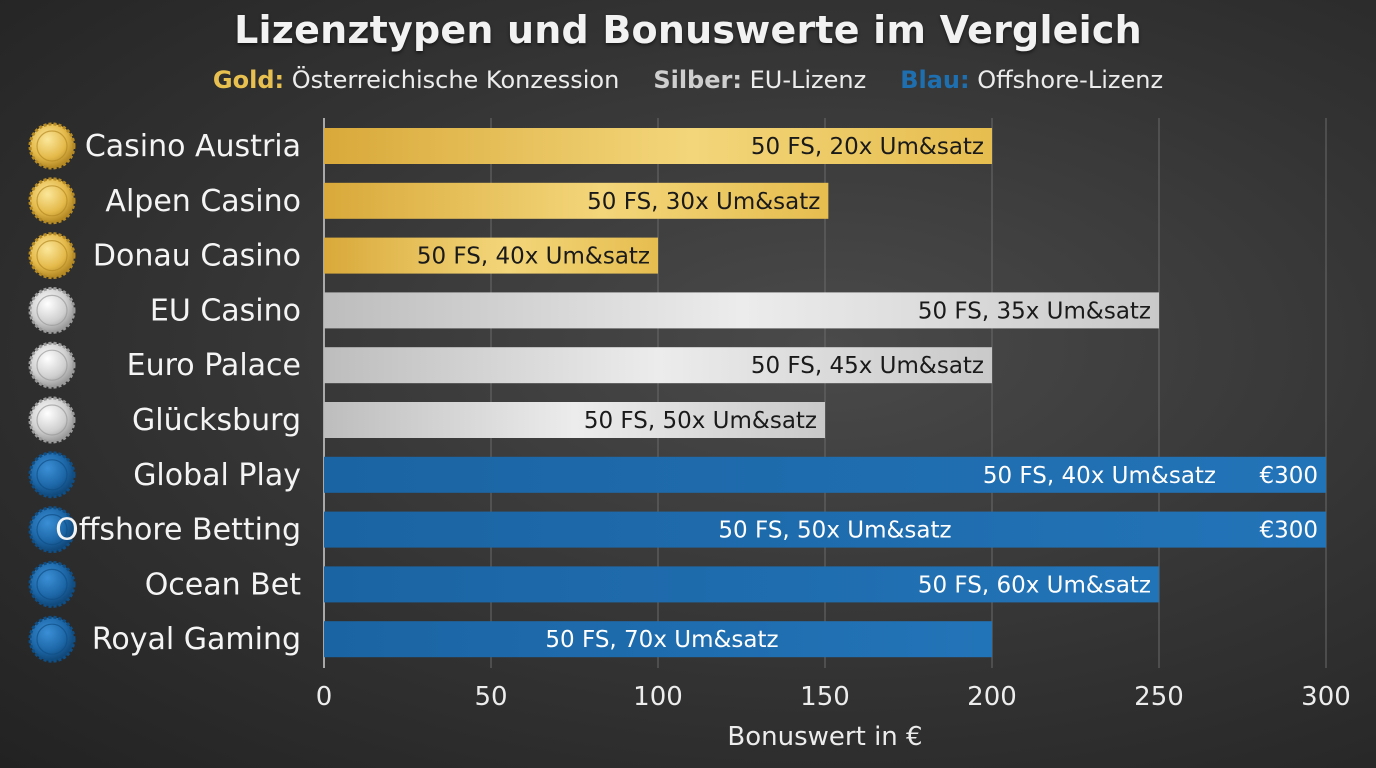 The height and width of the screenshot is (768, 1376). I want to click on legend-text-silver: EU-Lizenz, so click(808, 80).